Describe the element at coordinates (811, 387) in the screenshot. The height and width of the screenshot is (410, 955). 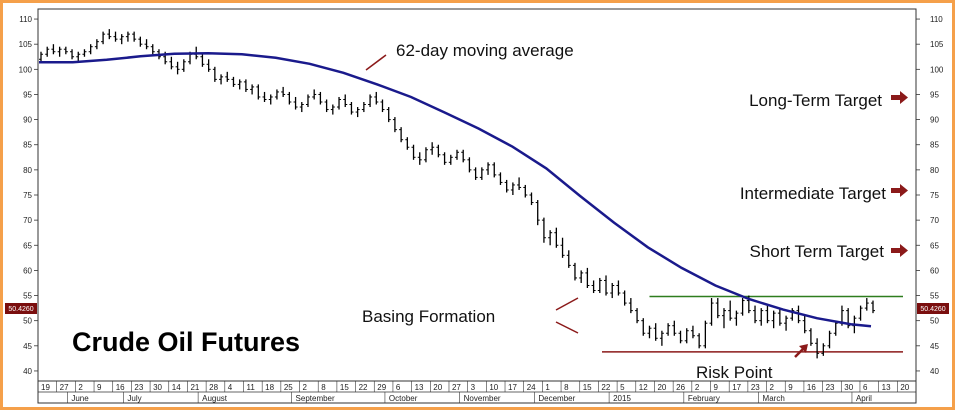
I see `x-day-label: 16` at that location.